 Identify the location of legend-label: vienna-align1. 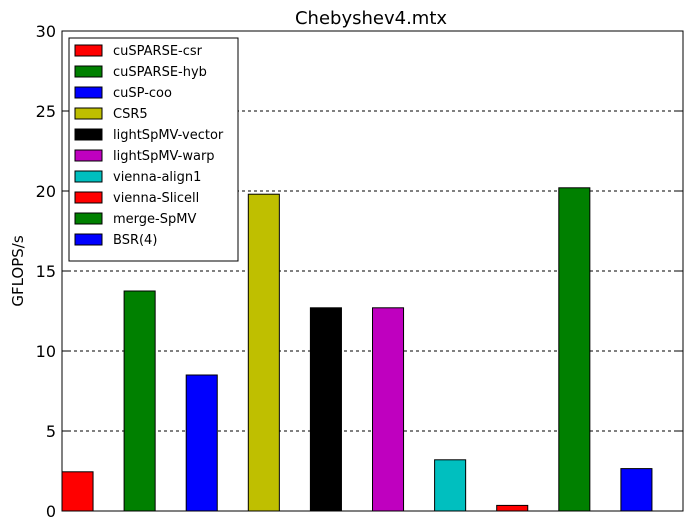
(157, 177).